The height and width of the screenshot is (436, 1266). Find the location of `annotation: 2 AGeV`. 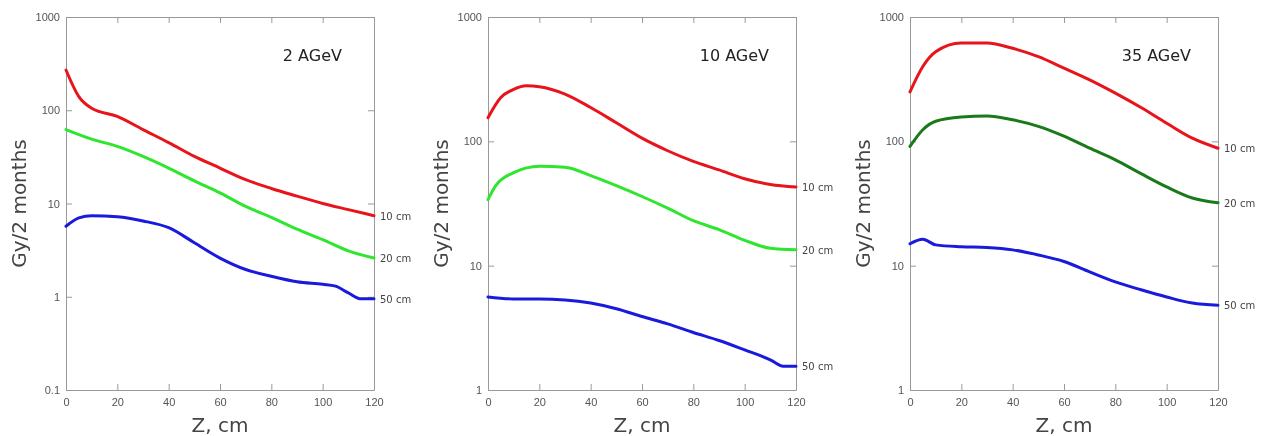

annotation: 2 AGeV is located at coordinates (312, 55).